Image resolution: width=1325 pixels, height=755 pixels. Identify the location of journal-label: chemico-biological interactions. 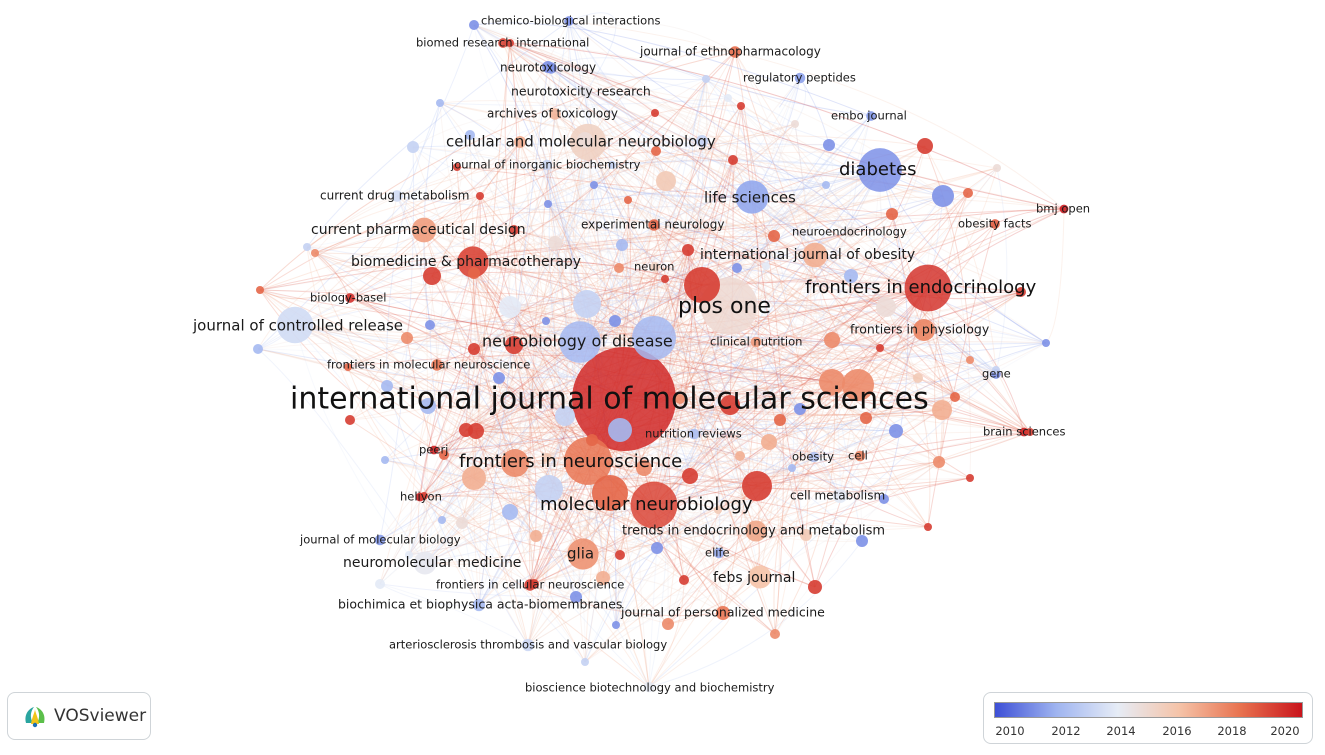
(570, 21).